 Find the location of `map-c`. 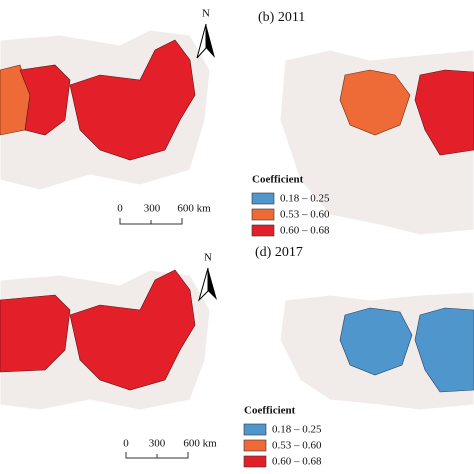

map-c is located at coordinates (105, 340).